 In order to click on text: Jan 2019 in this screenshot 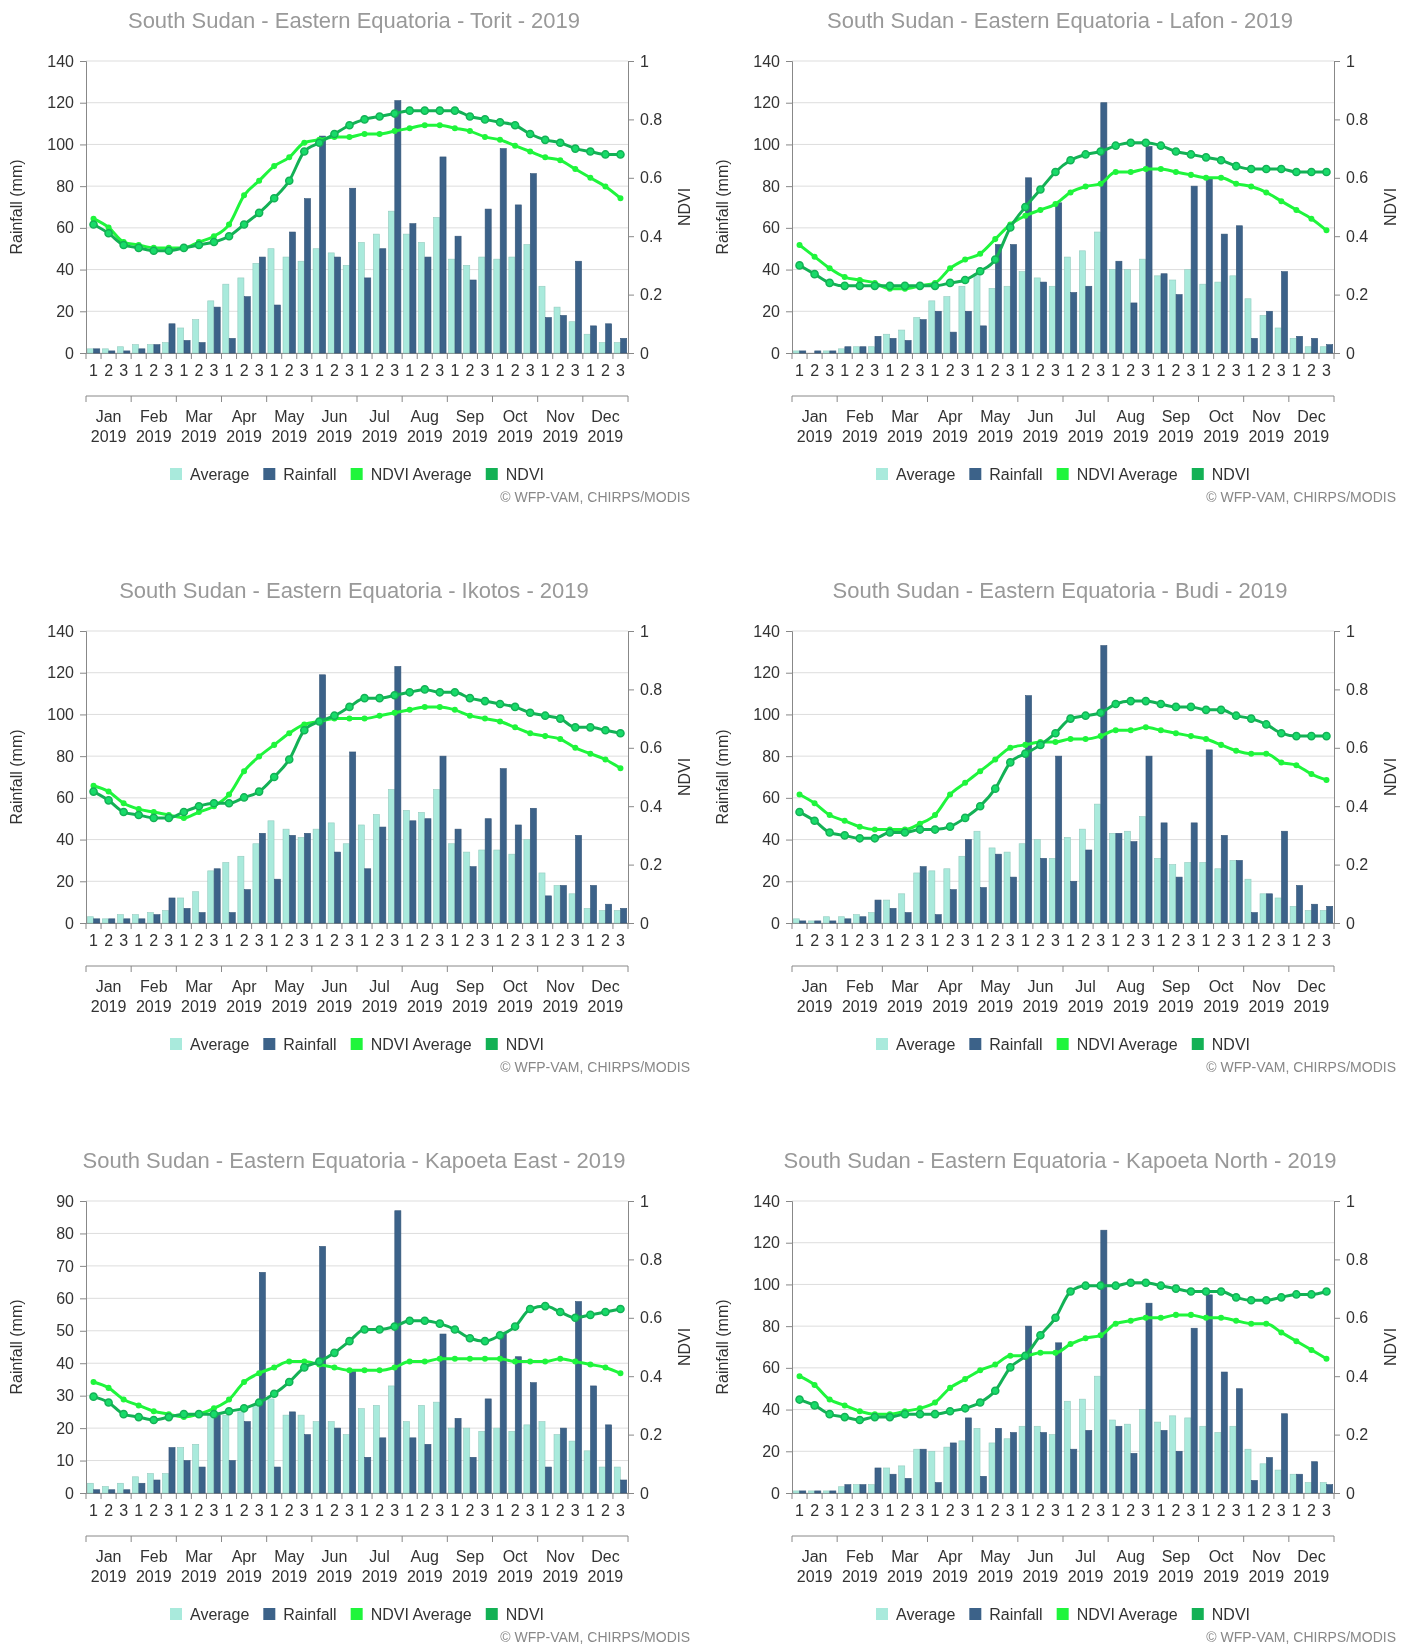, I will do `click(108, 996)`.